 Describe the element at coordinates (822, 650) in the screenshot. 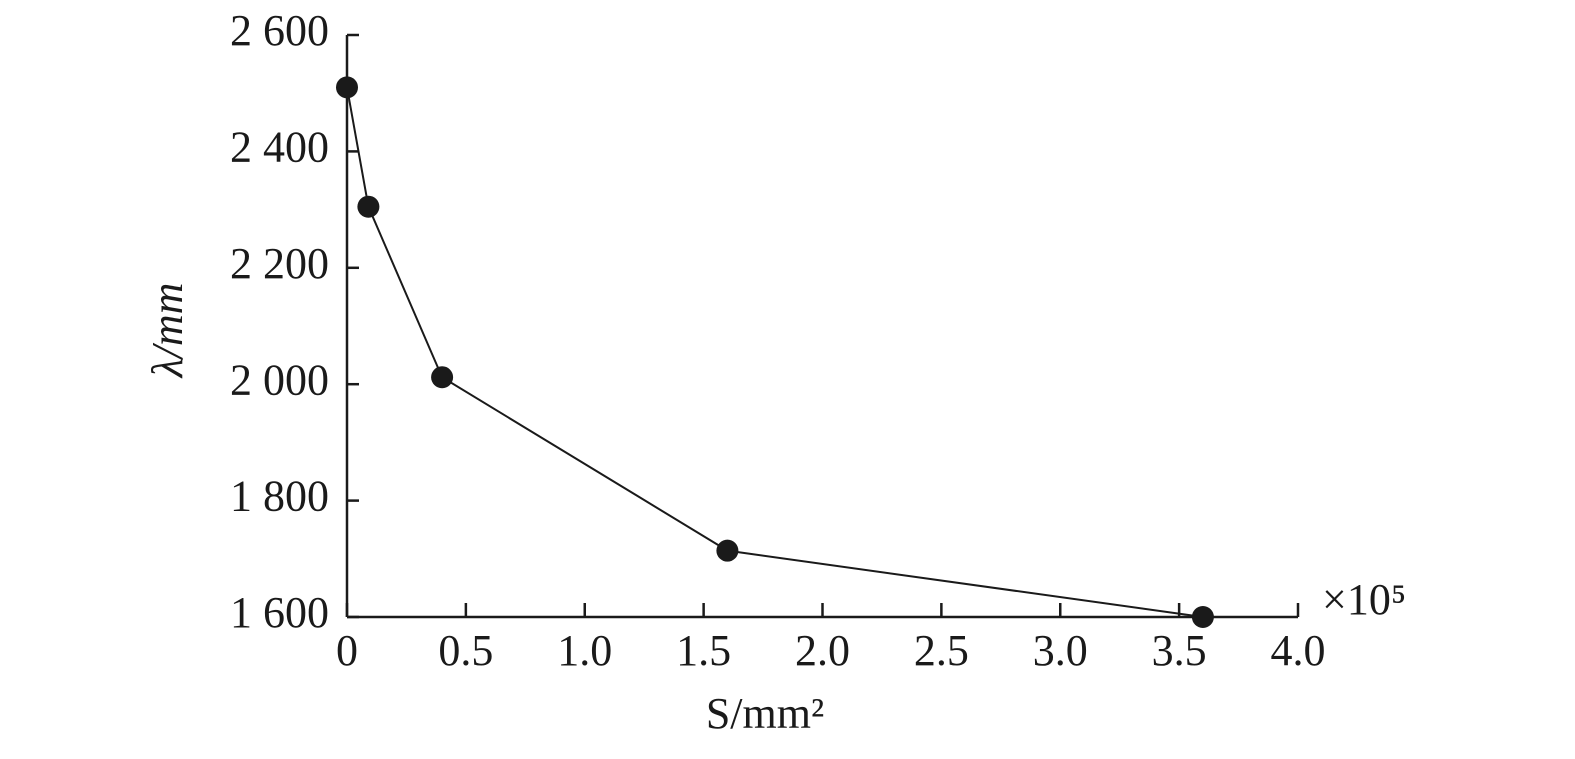

I see `x-tick-label: 2.0` at that location.